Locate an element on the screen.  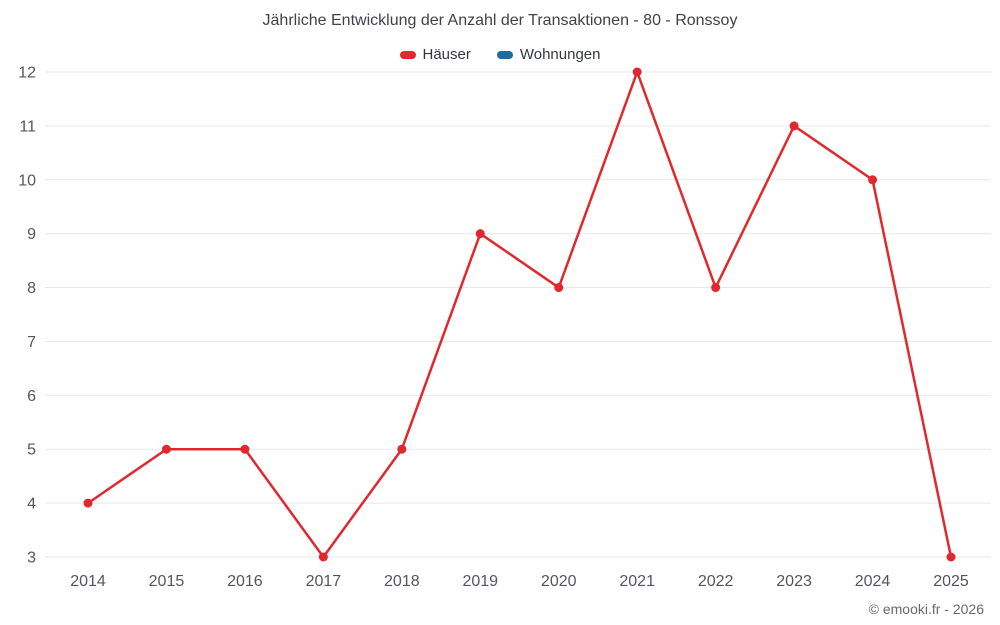
svg-text: 8 is located at coordinates (31, 288).